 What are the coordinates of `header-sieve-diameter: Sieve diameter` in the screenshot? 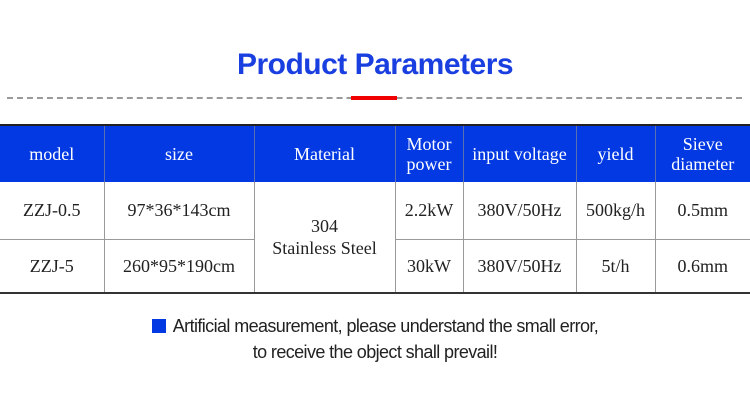 It's located at (702, 153).